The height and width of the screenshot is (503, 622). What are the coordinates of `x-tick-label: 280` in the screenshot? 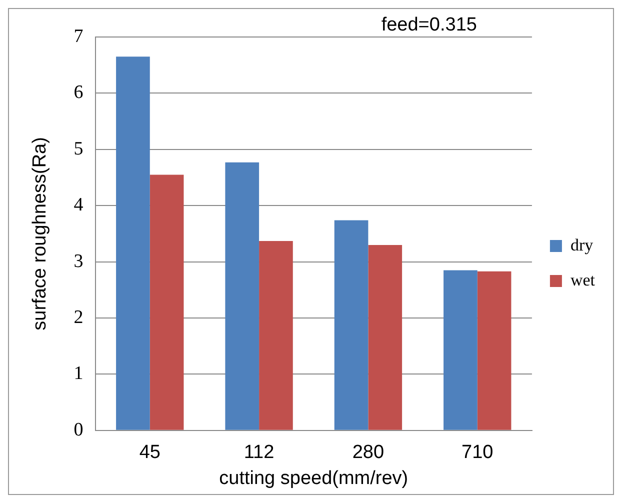 It's located at (368, 453).